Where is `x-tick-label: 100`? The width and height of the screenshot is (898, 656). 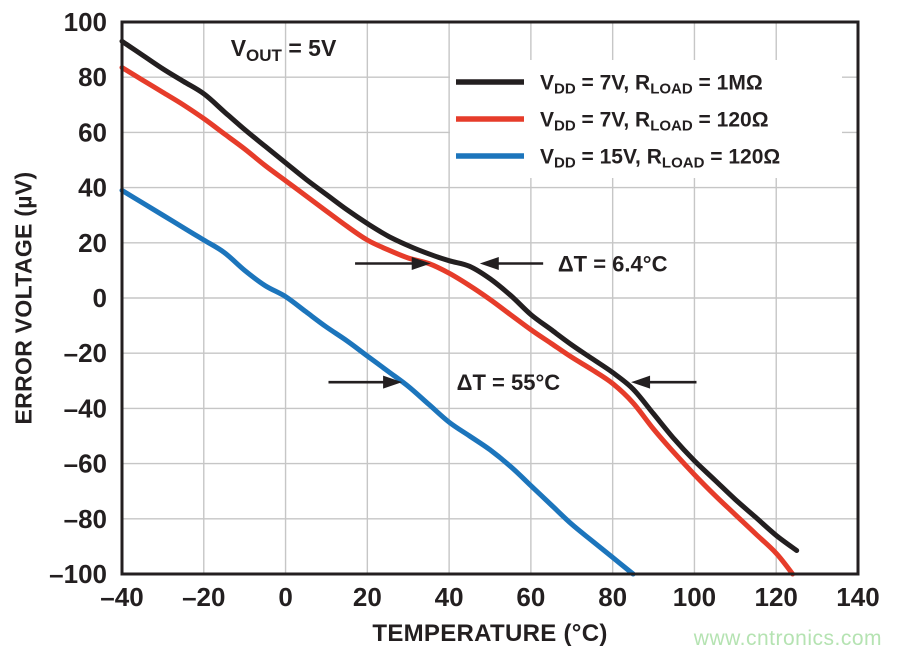 x-tick-label: 100 is located at coordinates (694, 597).